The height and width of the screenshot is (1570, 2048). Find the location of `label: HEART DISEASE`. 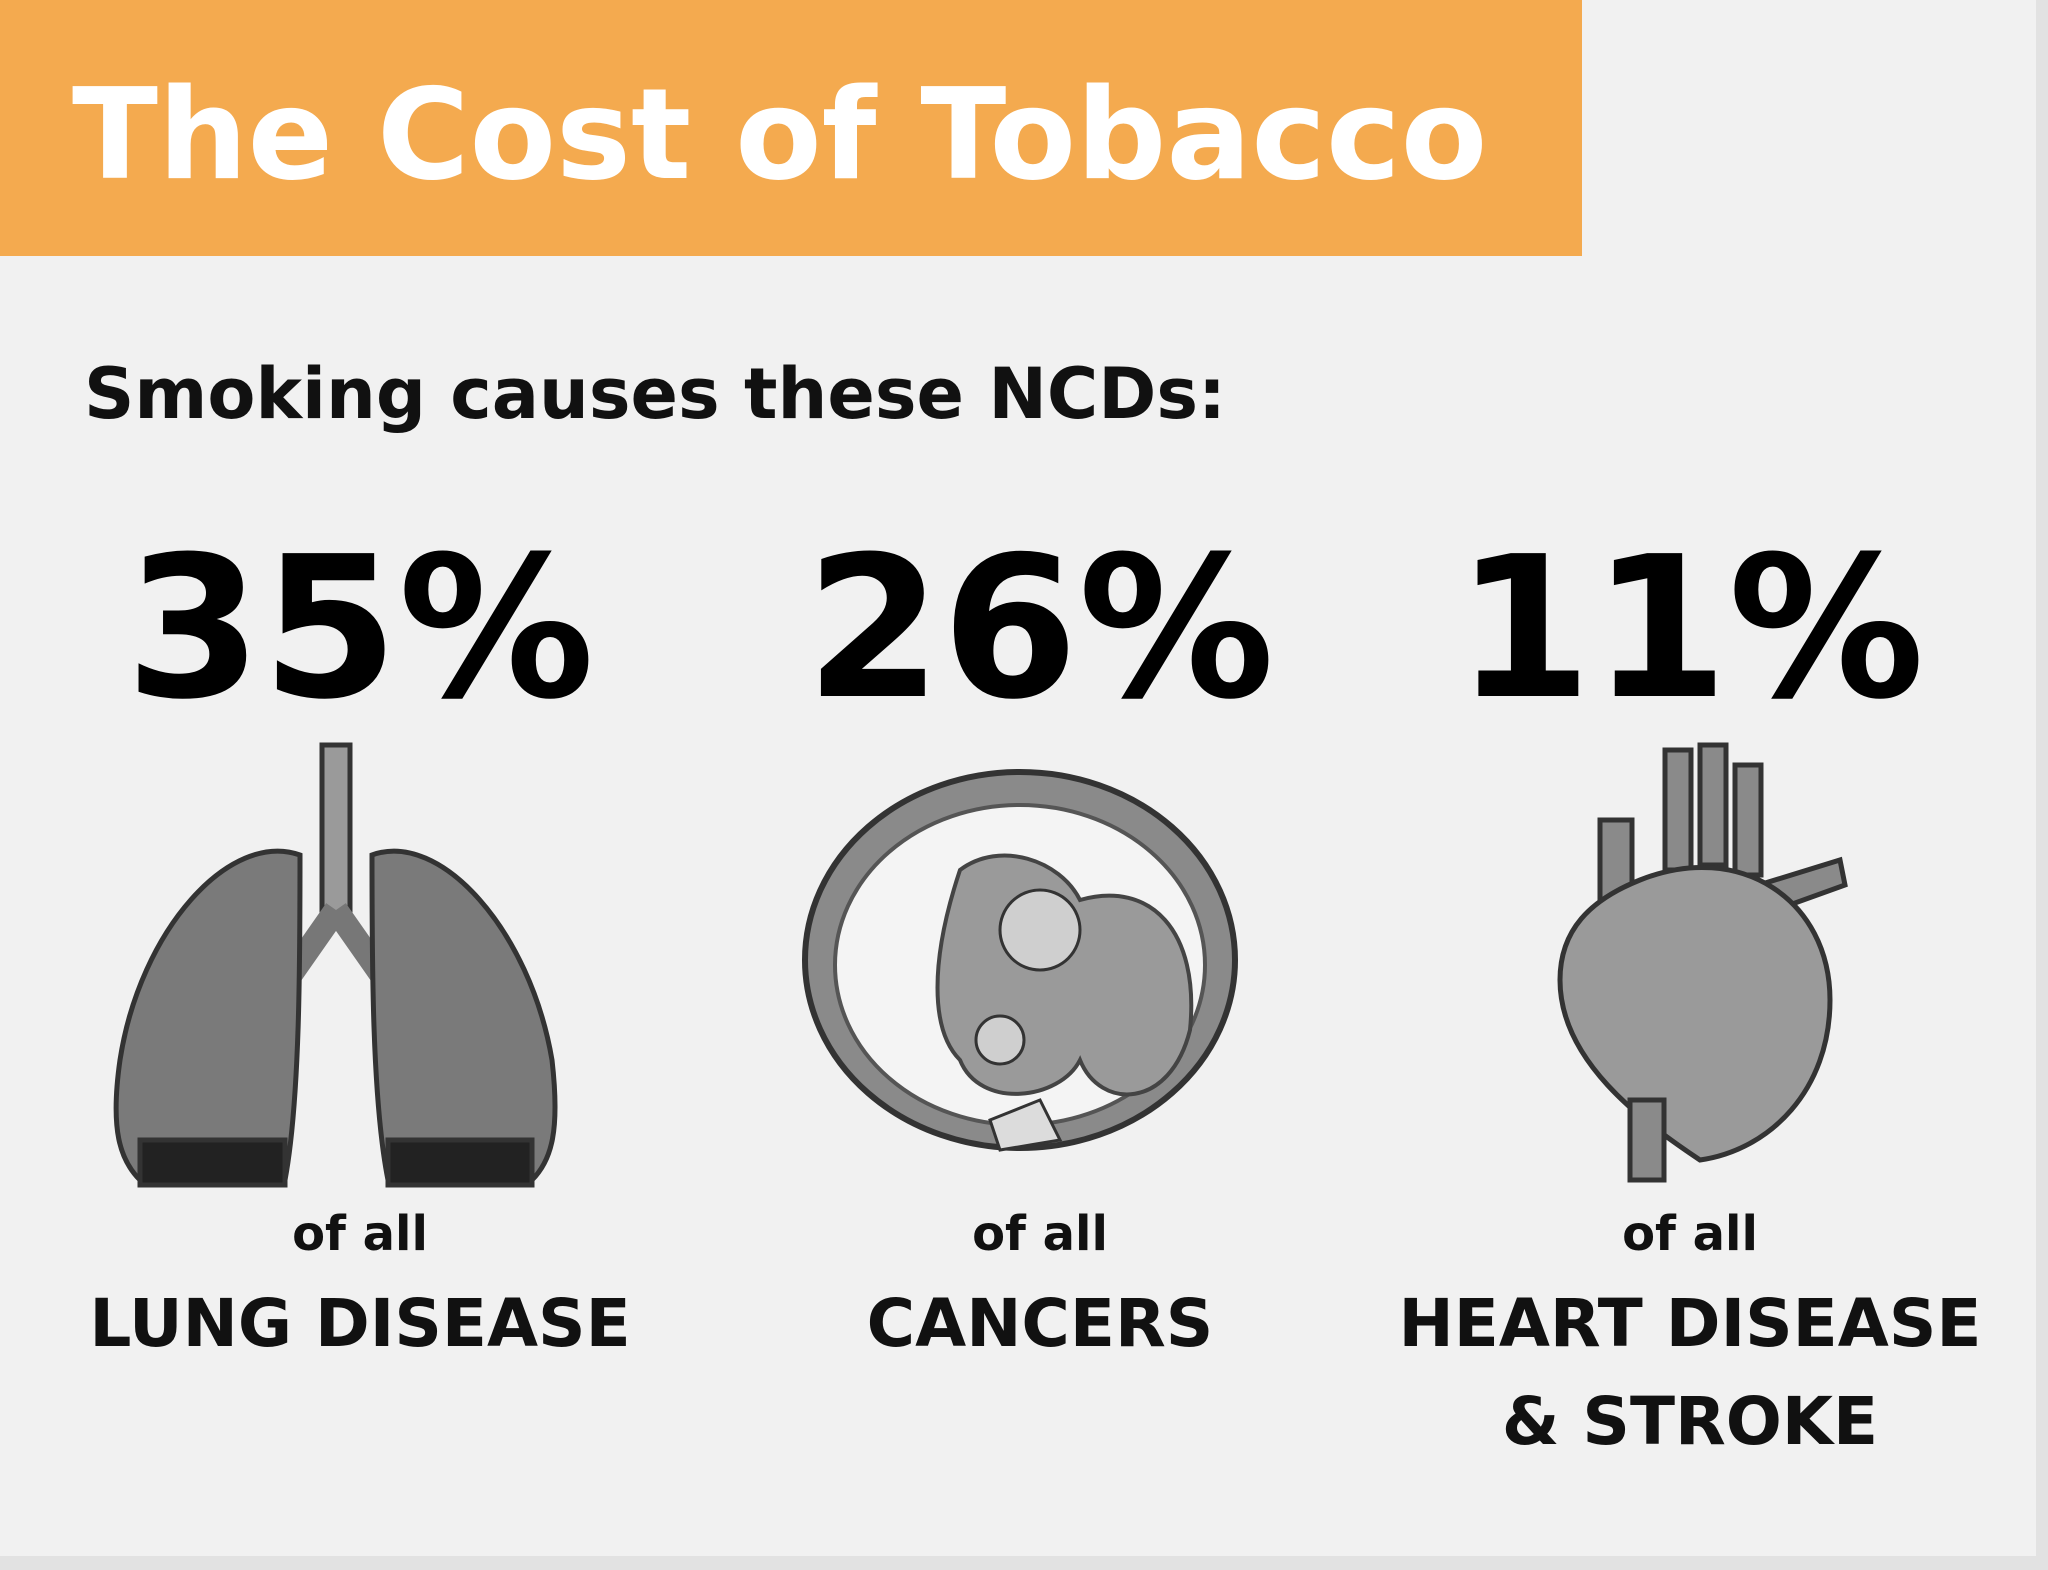

label: HEART DISEASE is located at coordinates (1690, 1323).